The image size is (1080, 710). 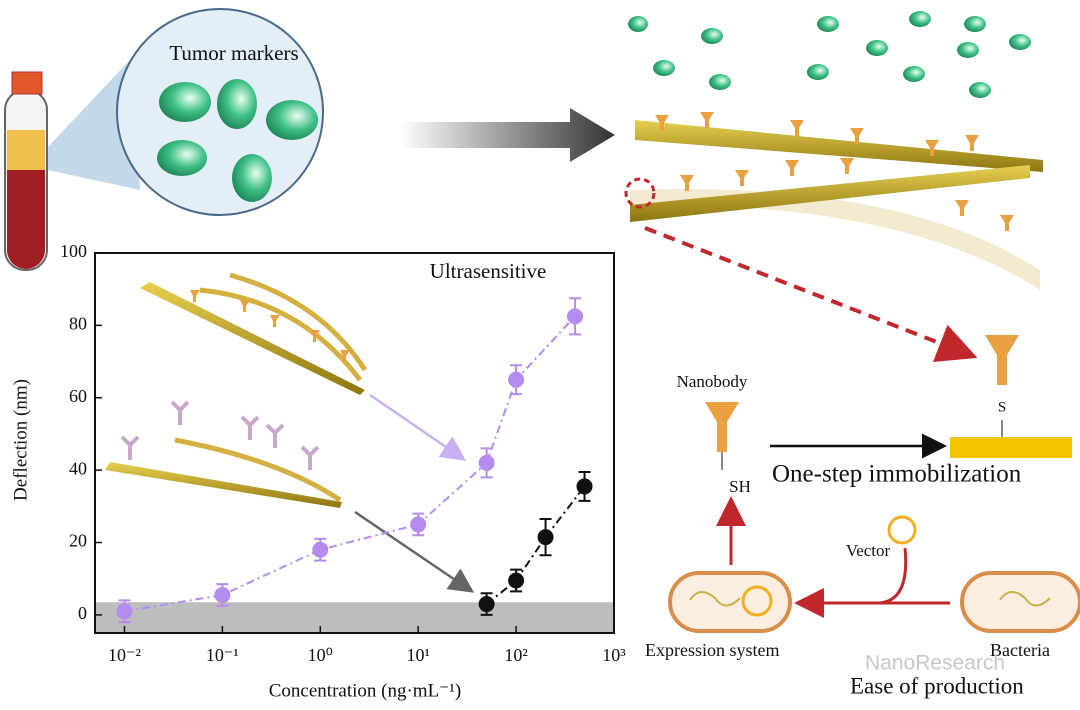 What do you see at coordinates (829, 54) in the screenshot?
I see `free-markers` at bounding box center [829, 54].